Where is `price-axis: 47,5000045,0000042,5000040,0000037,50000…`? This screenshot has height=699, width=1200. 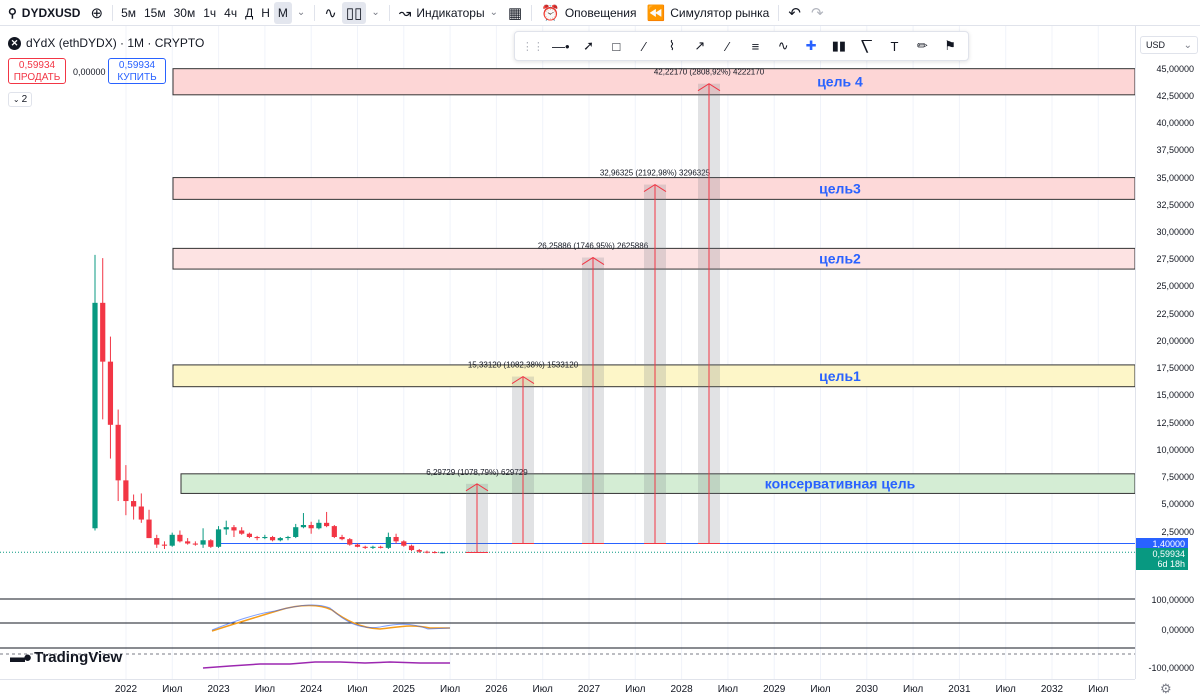
price-axis: 47,5000045,0000042,5000040,0000037,50000… is located at coordinates (1167, 352).